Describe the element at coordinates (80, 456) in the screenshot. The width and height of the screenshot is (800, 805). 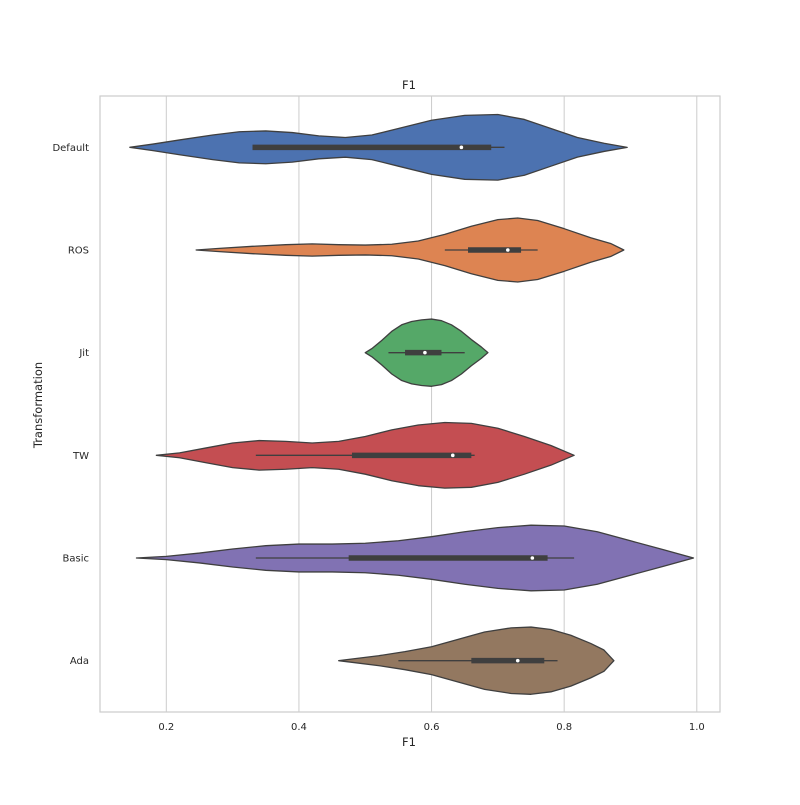
I see `y-tick-label: TW` at that location.